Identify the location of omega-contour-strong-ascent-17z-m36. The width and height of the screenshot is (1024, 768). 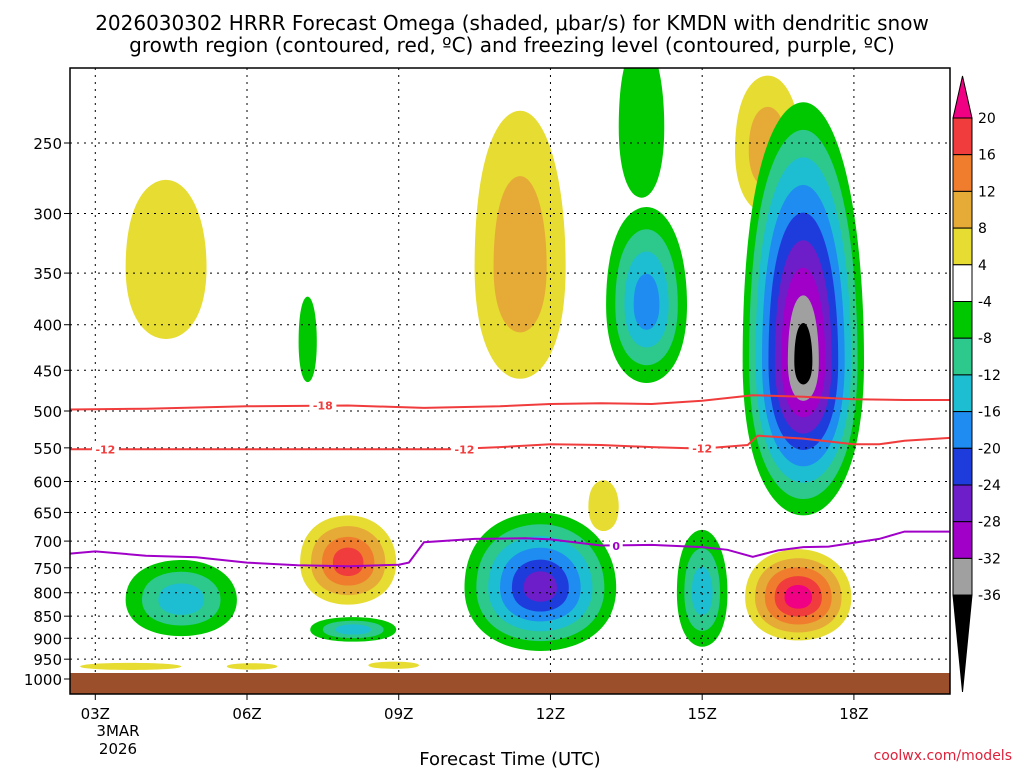
(803, 353).